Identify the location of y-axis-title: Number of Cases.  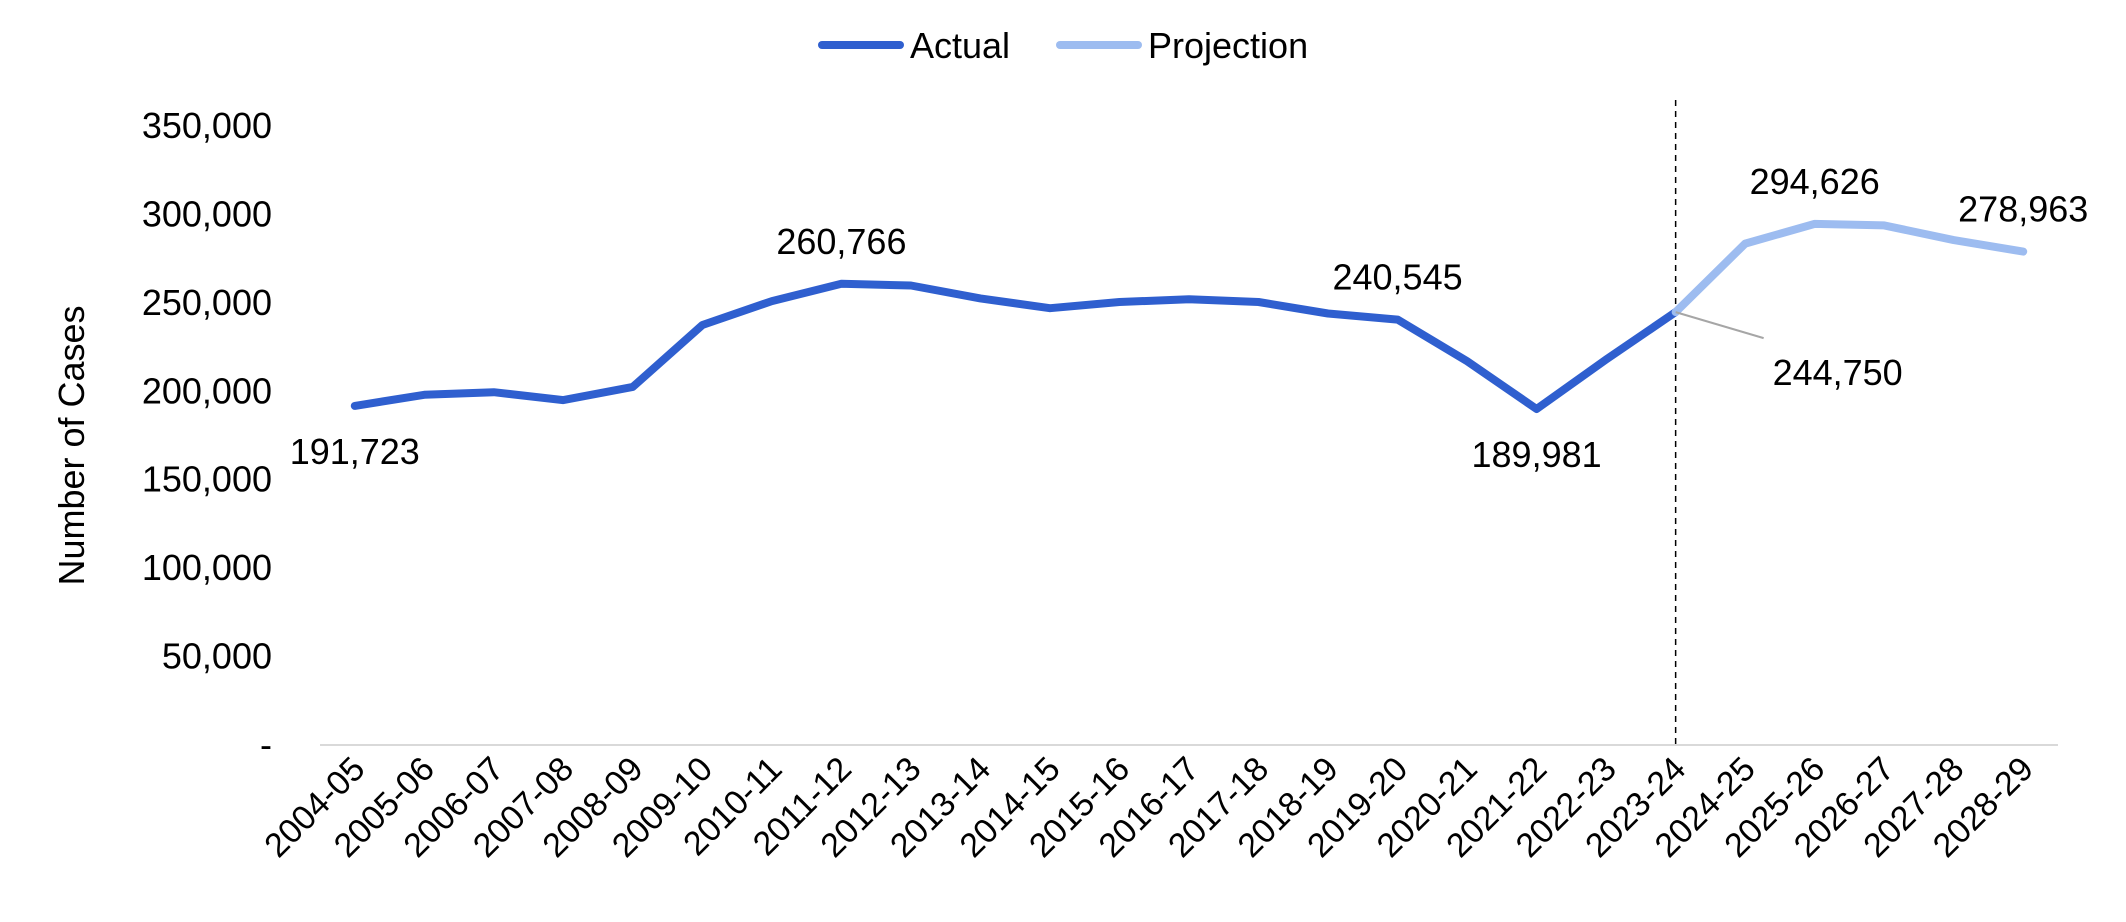
(71, 445).